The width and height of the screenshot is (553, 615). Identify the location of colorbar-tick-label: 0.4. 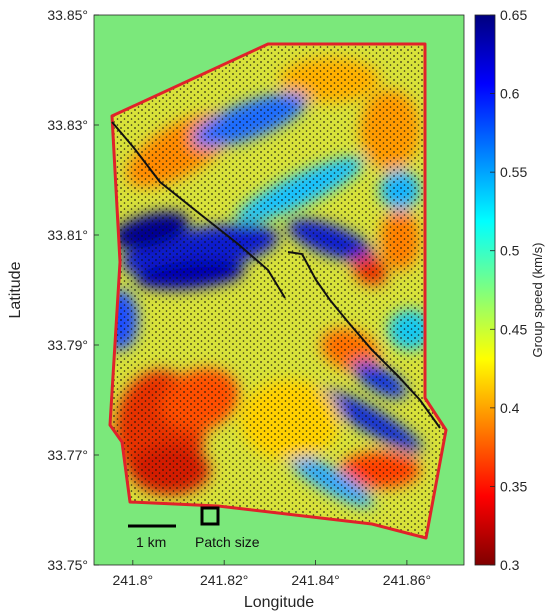
(510, 408).